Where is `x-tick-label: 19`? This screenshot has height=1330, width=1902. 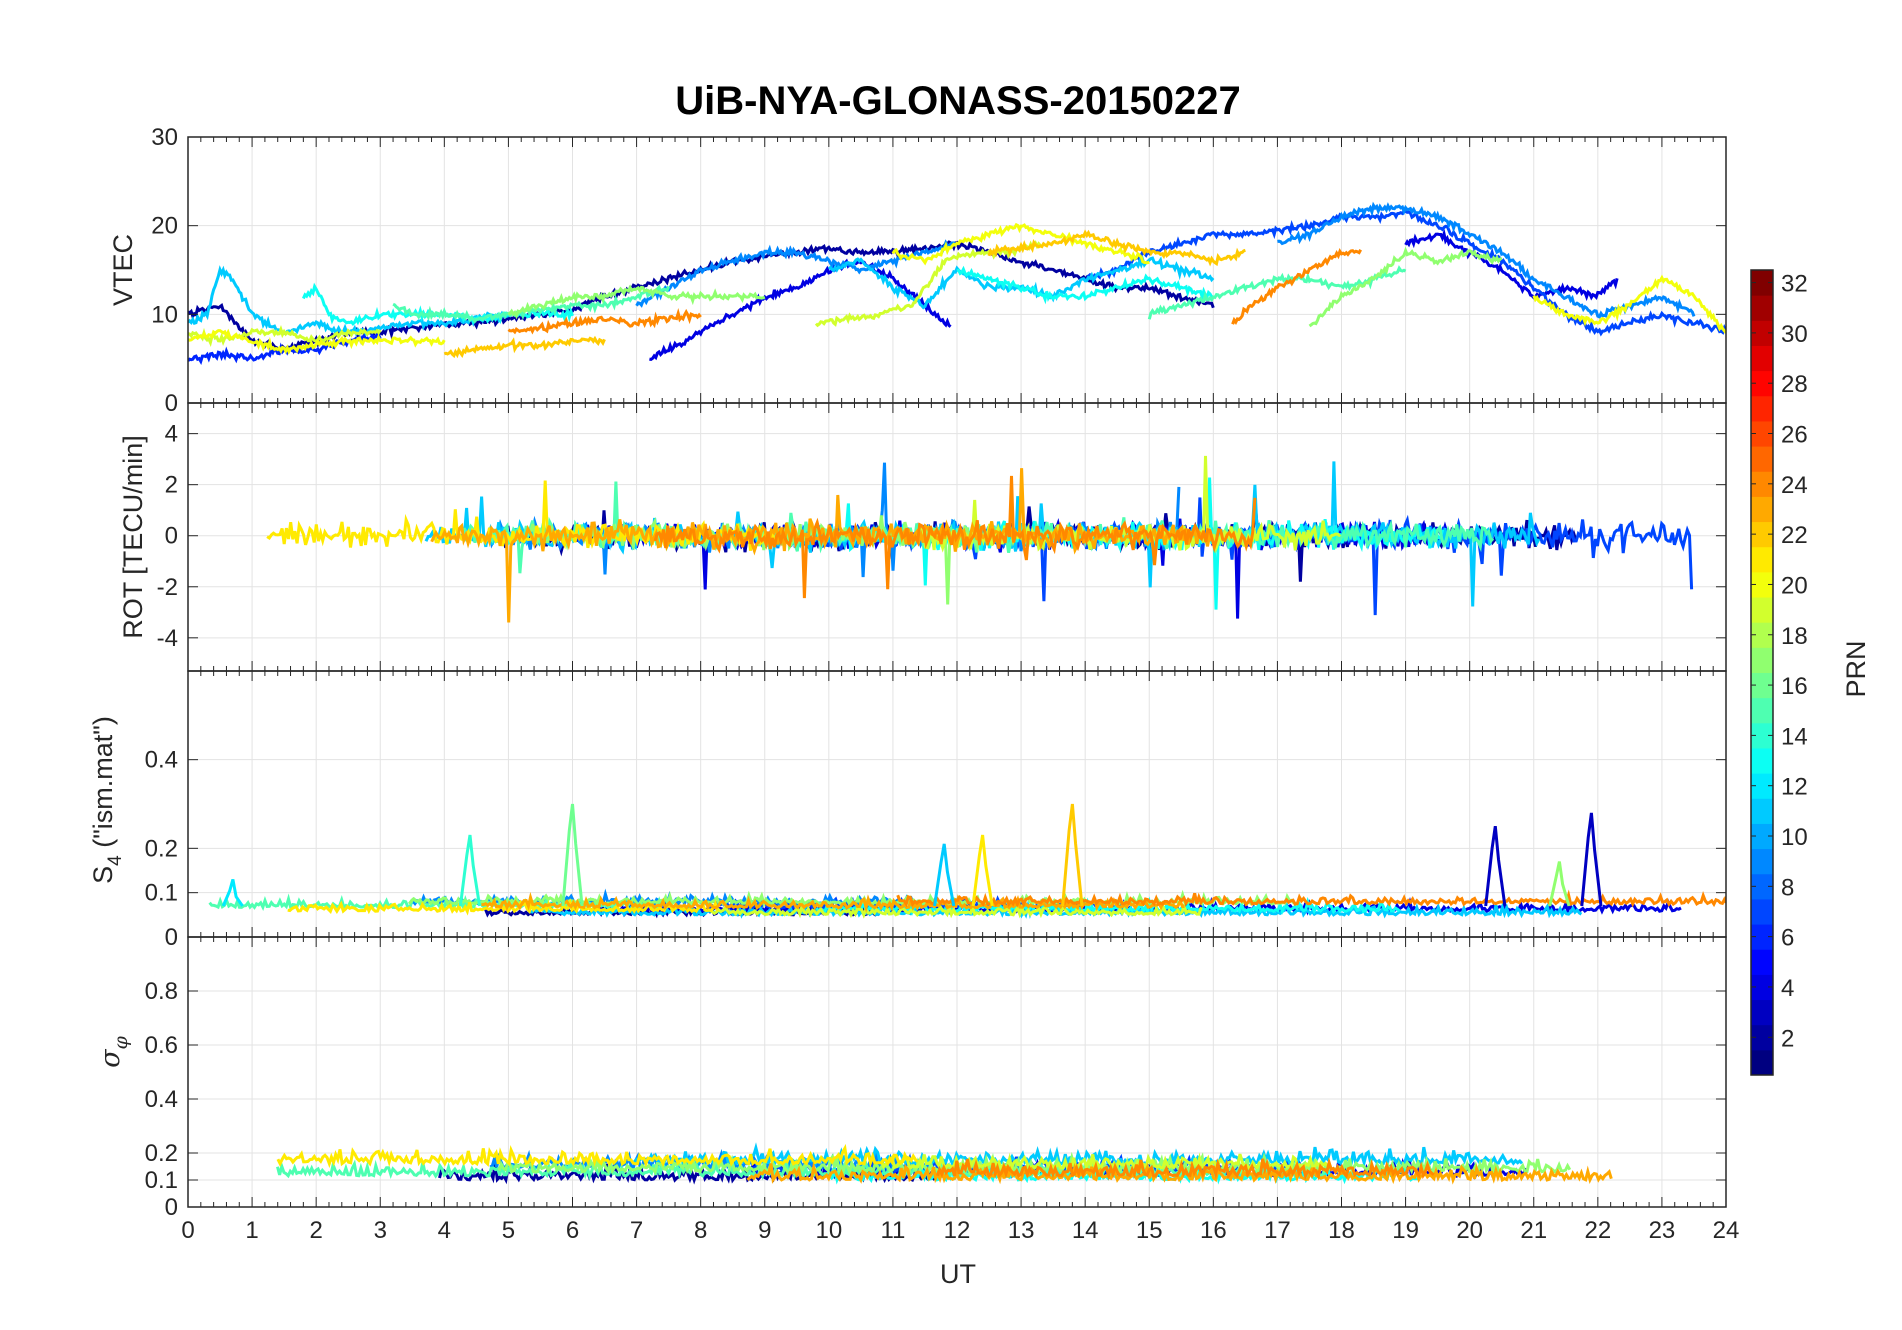 x-tick-label: 19 is located at coordinates (1405, 1230).